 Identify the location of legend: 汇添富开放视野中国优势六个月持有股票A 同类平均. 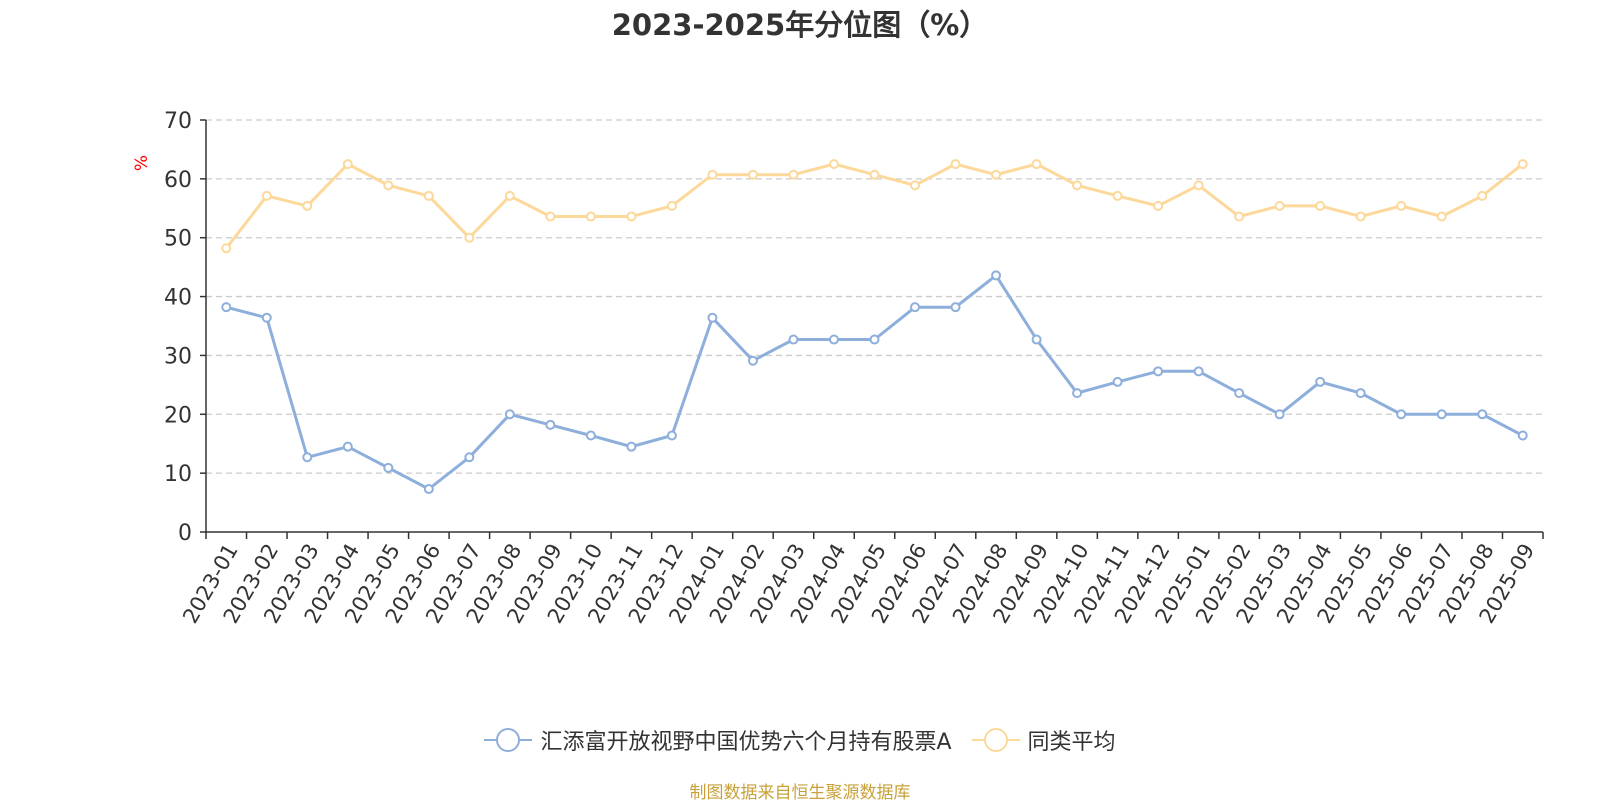
(800, 740).